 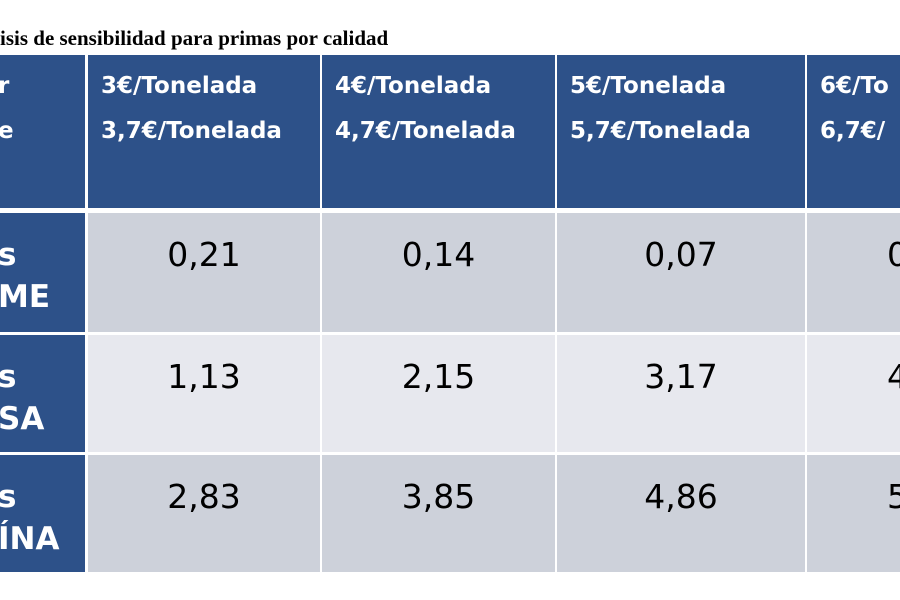 I want to click on row-label-text: SA, so click(x=22, y=419).